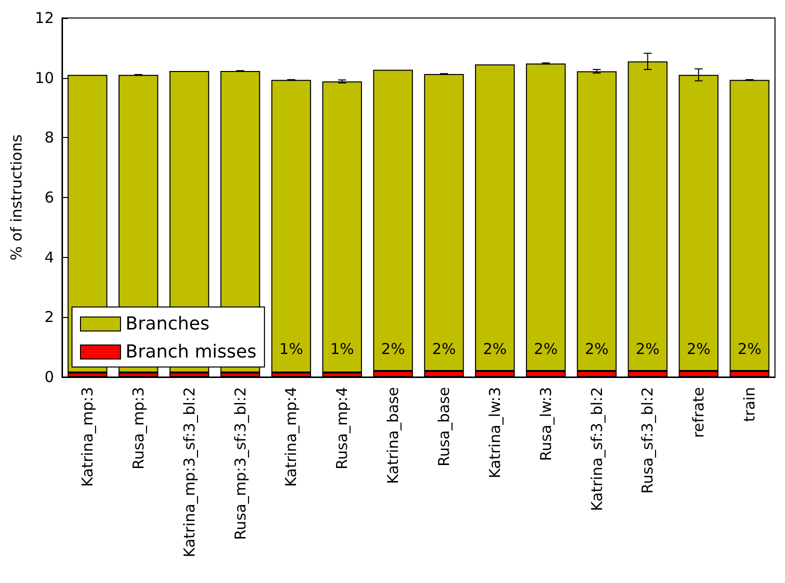 The width and height of the screenshot is (785, 583). What do you see at coordinates (647, 440) in the screenshot?
I see `x-tick-label: Rusa_sf:3_bl:2` at bounding box center [647, 440].